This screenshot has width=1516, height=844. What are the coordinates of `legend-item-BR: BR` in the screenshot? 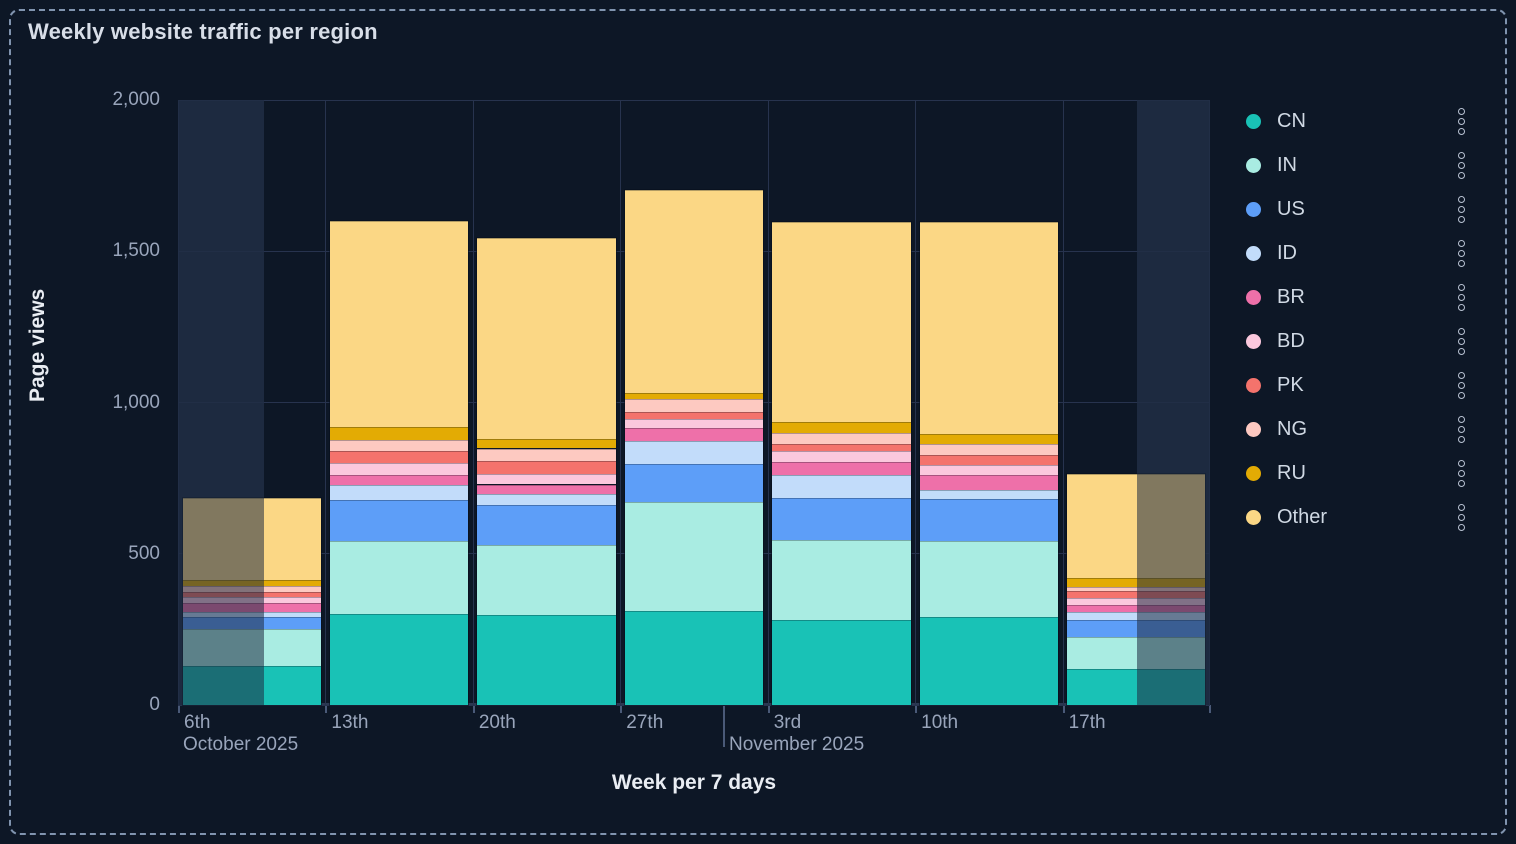 It's located at (1358, 297).